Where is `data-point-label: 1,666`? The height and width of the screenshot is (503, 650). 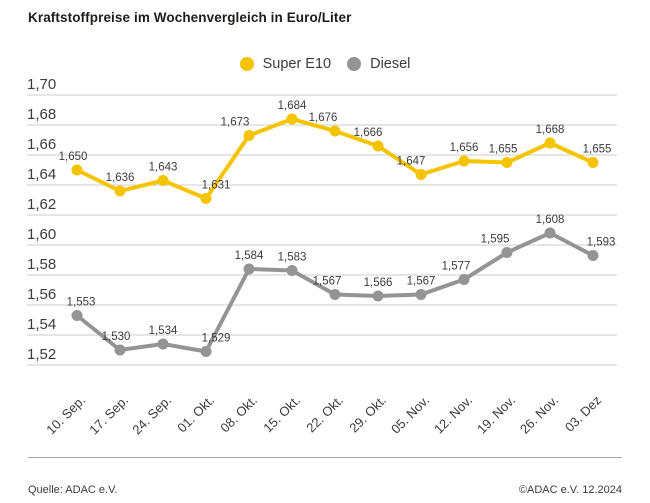 data-point-label: 1,666 is located at coordinates (368, 133).